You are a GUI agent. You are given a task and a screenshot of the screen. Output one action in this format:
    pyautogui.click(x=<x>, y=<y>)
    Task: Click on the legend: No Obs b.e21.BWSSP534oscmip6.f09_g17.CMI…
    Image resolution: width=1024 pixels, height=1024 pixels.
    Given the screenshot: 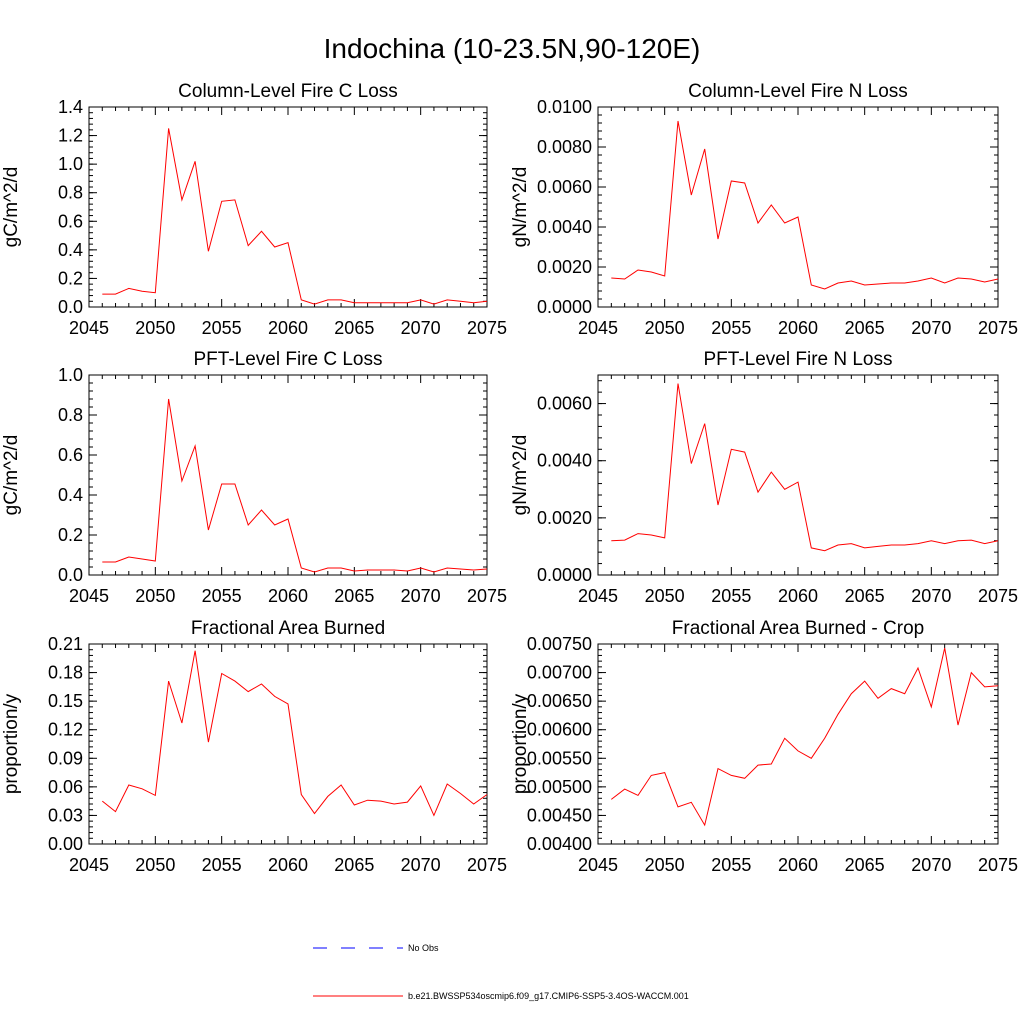 What is the action you would take?
    pyautogui.click(x=501, y=972)
    